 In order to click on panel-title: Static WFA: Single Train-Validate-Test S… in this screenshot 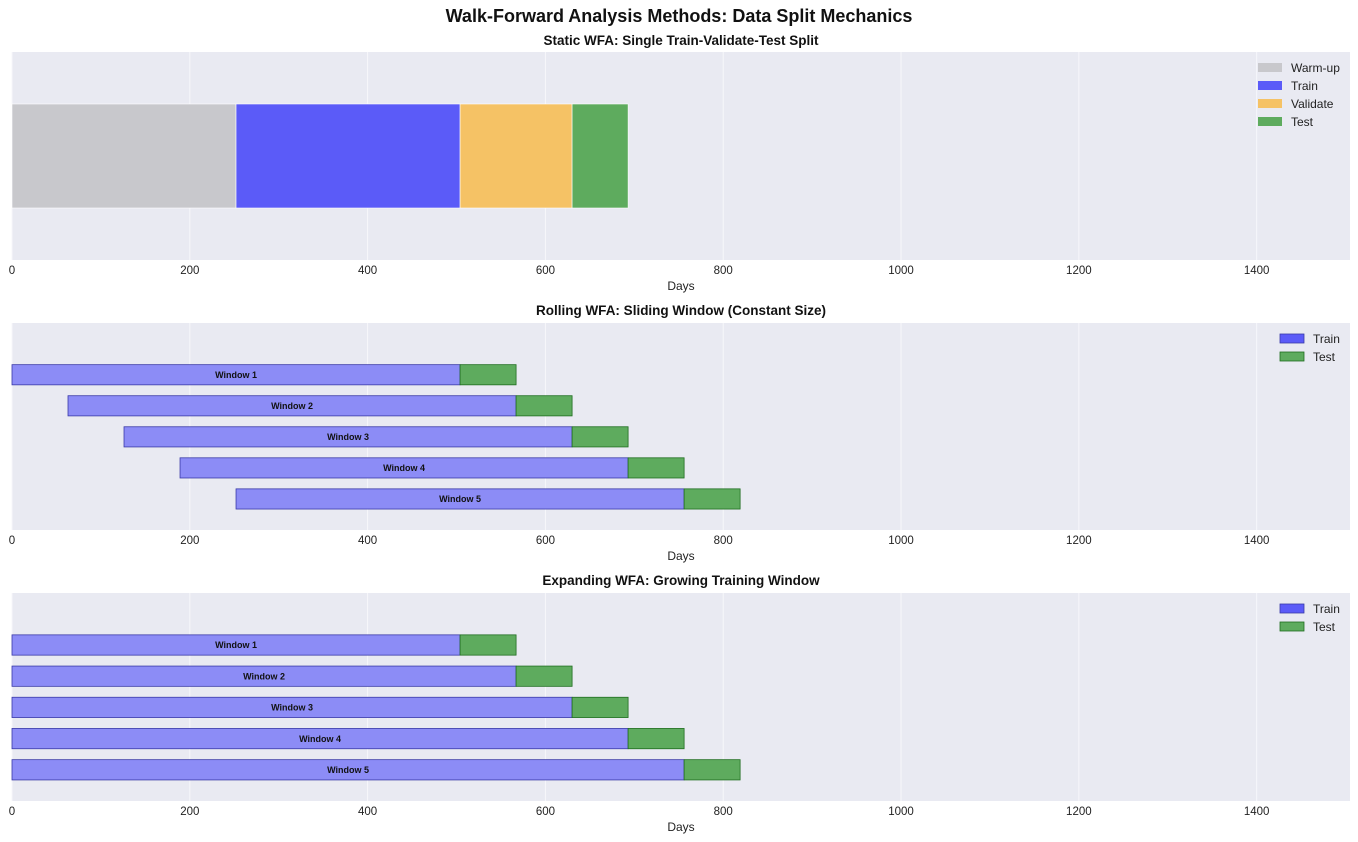, I will do `click(681, 40)`.